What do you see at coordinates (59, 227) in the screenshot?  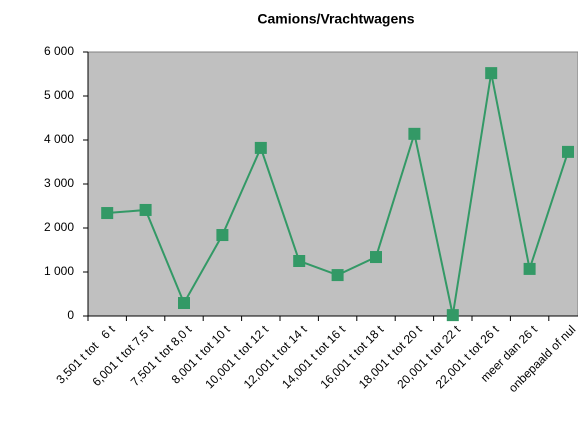 I see `y-tick-label: 2 000` at bounding box center [59, 227].